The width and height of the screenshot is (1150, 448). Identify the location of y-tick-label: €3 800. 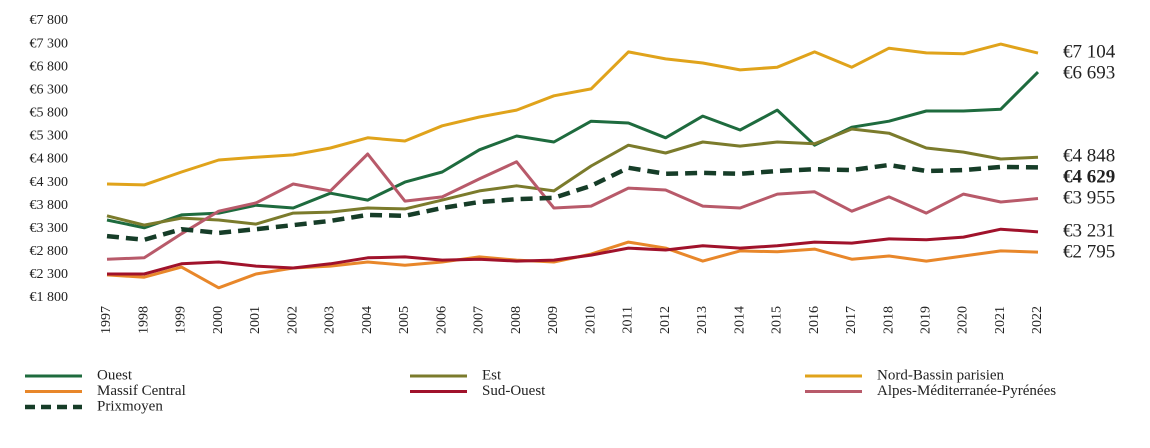
(49, 205).